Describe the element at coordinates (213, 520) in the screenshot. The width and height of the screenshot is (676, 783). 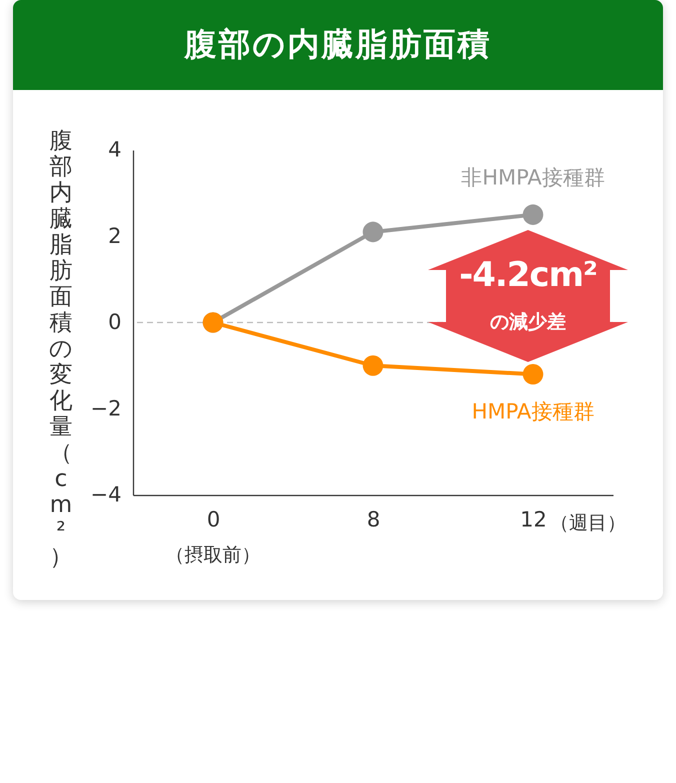
I see `x-tick-label: 0` at that location.